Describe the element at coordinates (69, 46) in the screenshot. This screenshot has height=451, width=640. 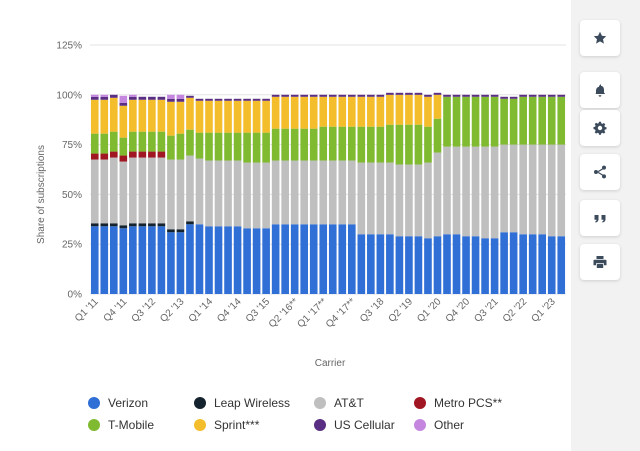
I see `y-tick-label: 125%` at that location.